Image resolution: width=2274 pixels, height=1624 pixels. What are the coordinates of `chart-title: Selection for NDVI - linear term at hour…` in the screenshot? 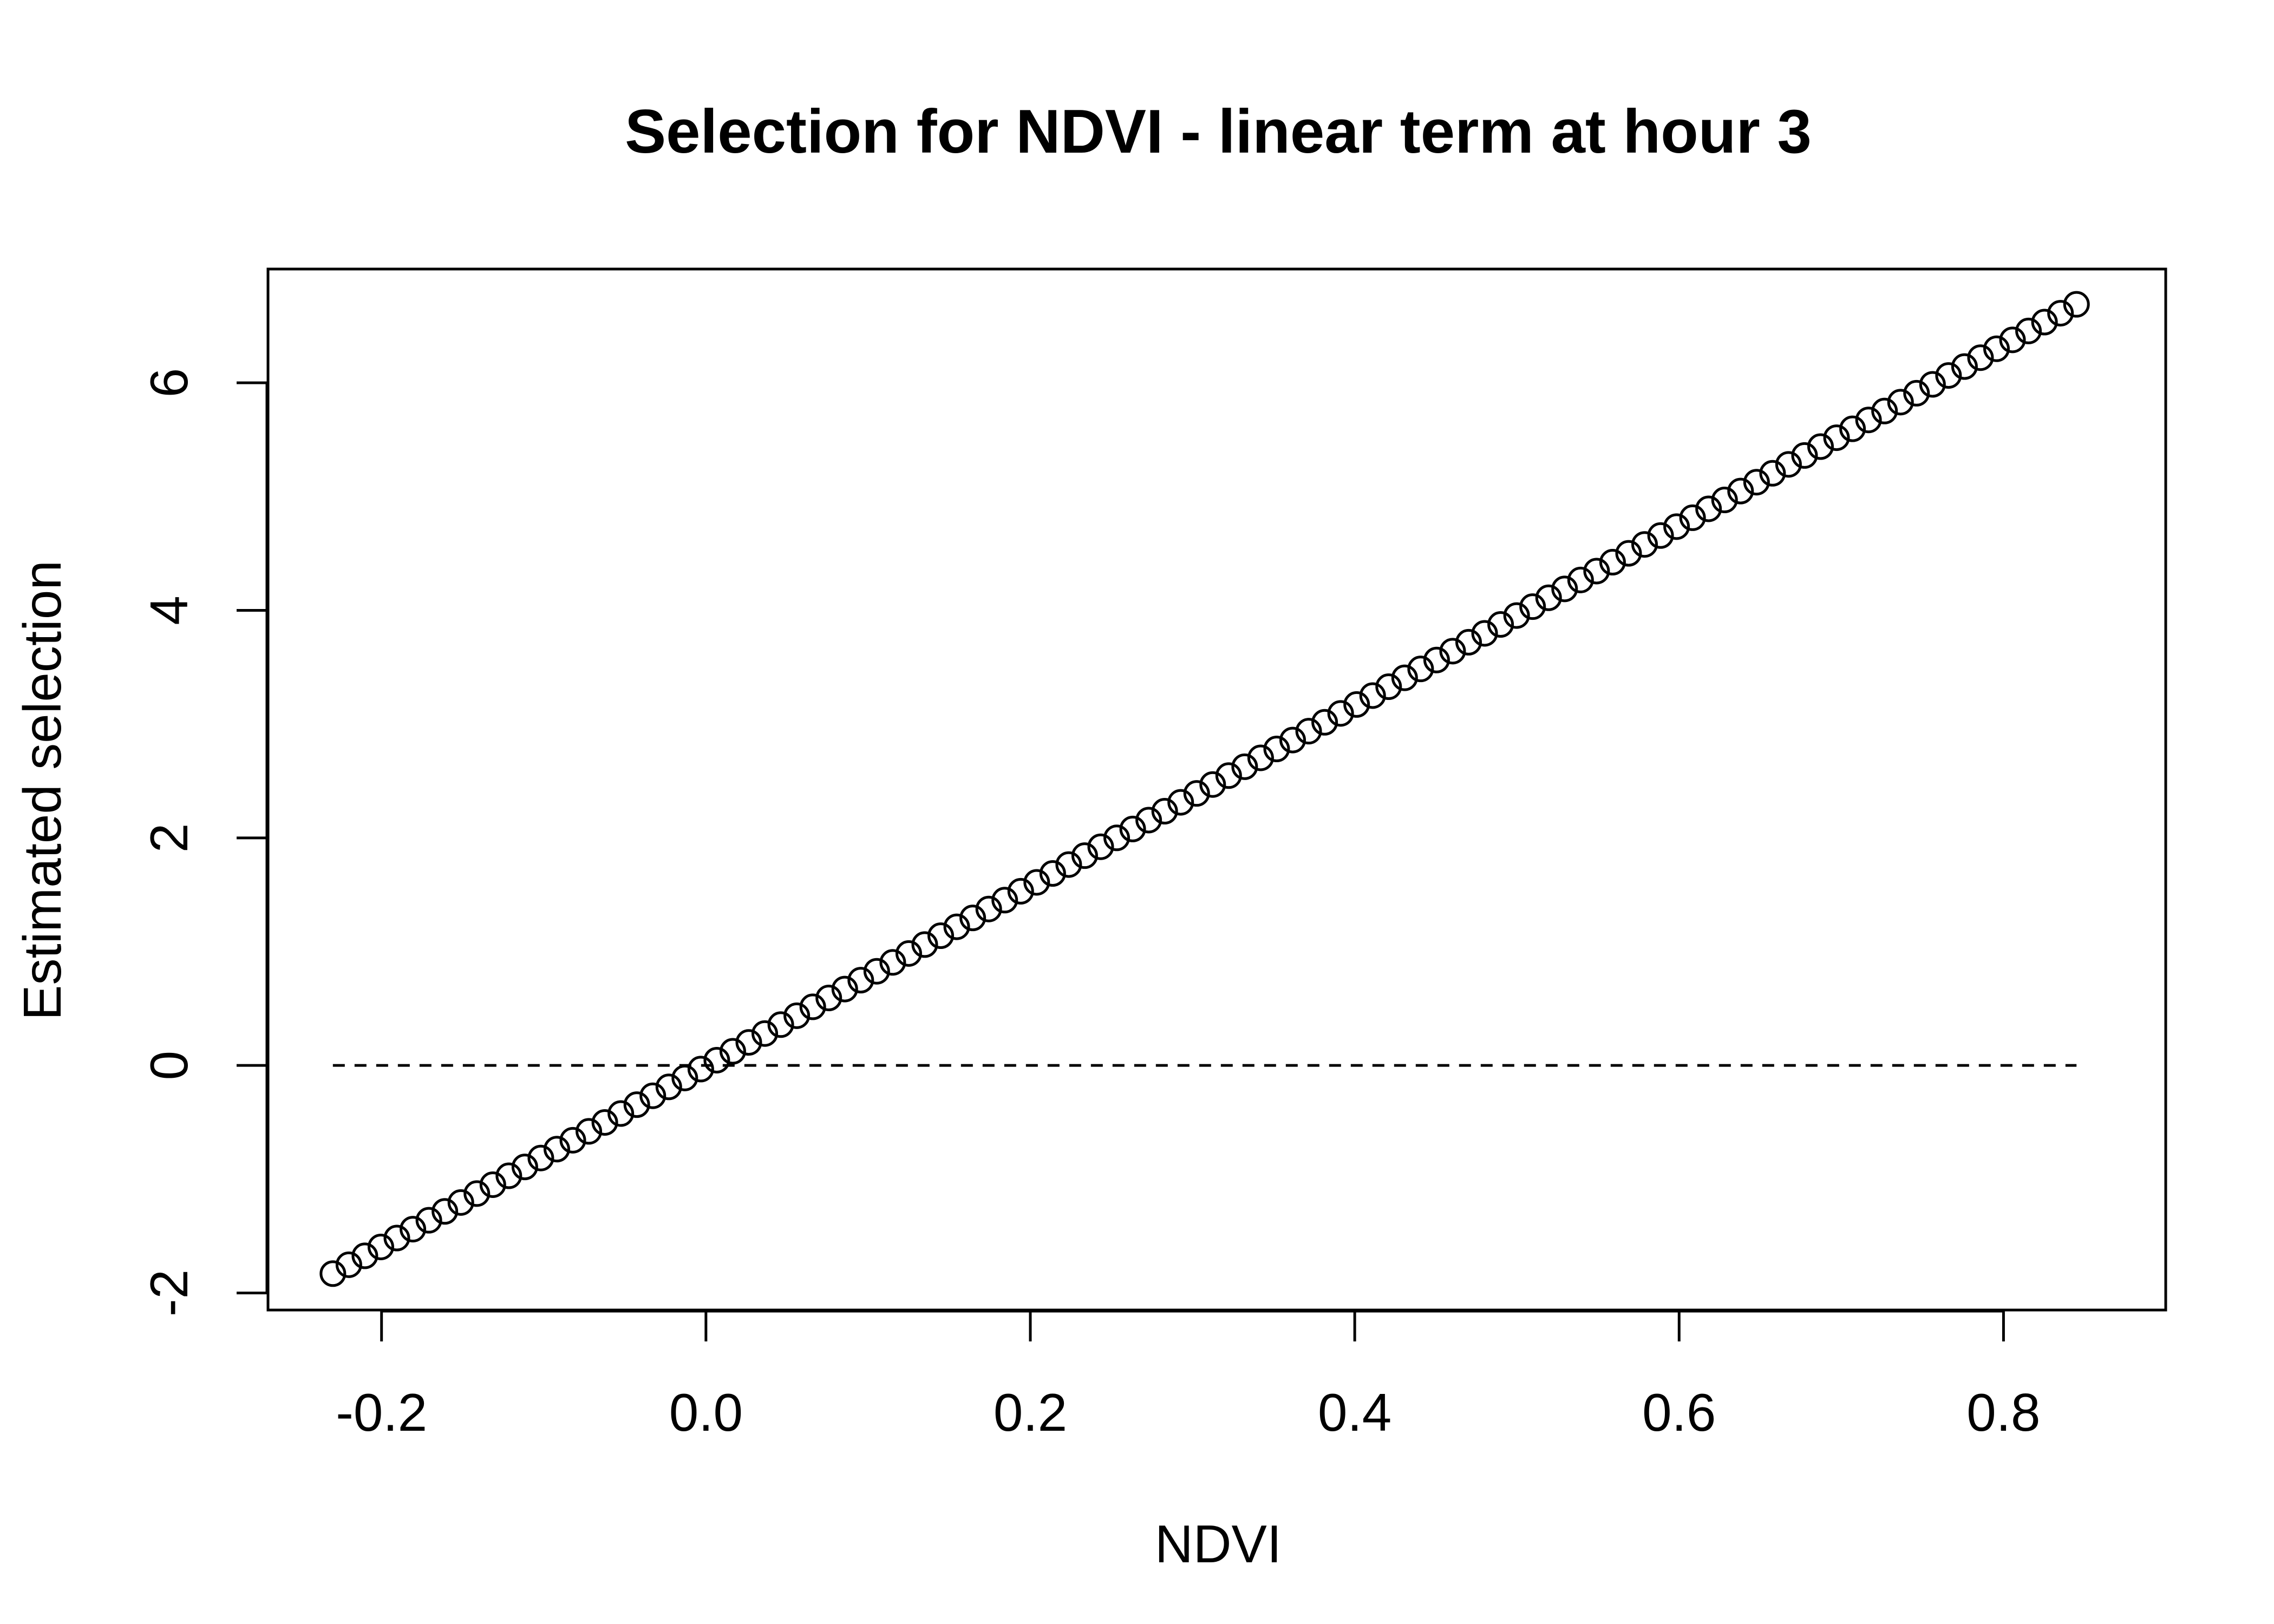 It's located at (1219, 131).